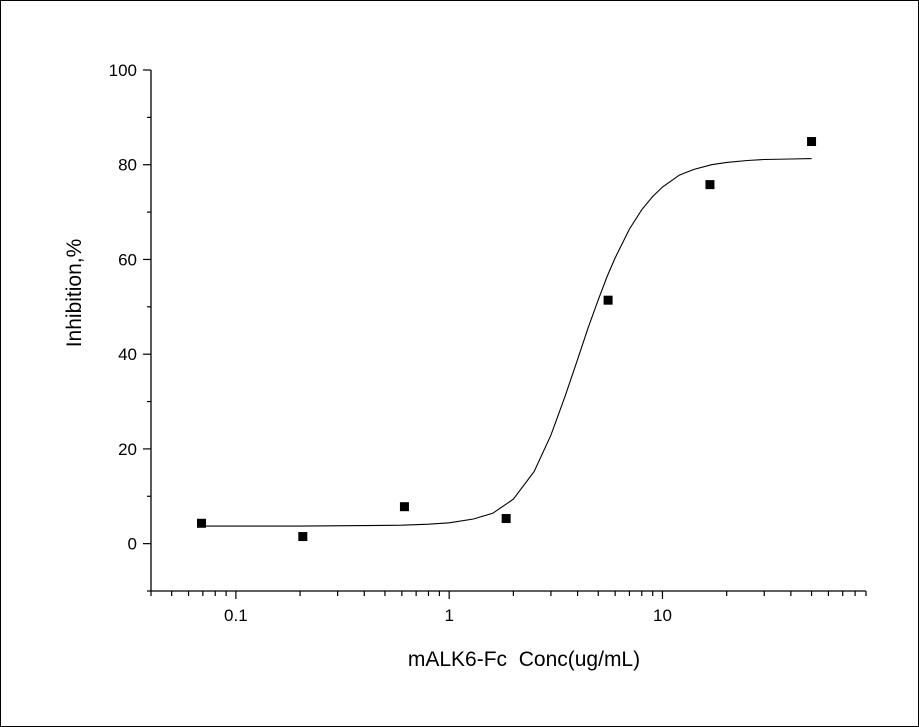  Describe the element at coordinates (123, 70) in the screenshot. I see `y-tick-label: 100` at that location.